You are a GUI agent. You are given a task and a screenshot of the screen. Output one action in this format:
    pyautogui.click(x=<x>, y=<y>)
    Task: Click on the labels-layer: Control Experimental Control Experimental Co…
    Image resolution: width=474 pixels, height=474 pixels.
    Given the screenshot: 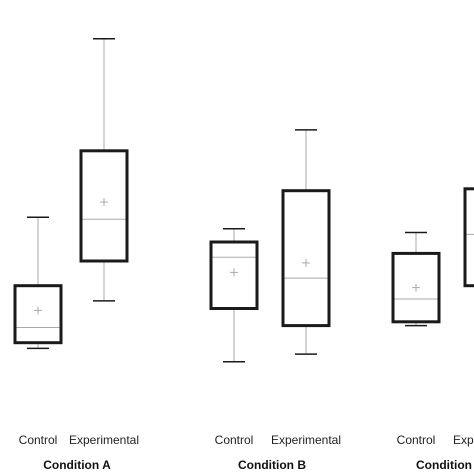 What is the action you would take?
    pyautogui.click(x=246, y=452)
    